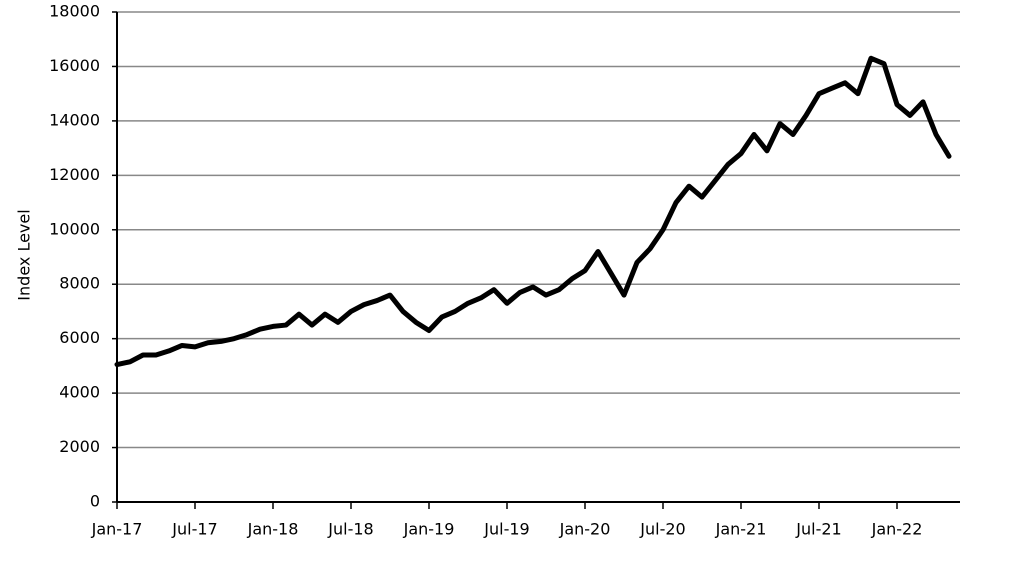 The image size is (1031, 573). What do you see at coordinates (74, 11) in the screenshot?
I see `y-tick-label: 18000` at bounding box center [74, 11].